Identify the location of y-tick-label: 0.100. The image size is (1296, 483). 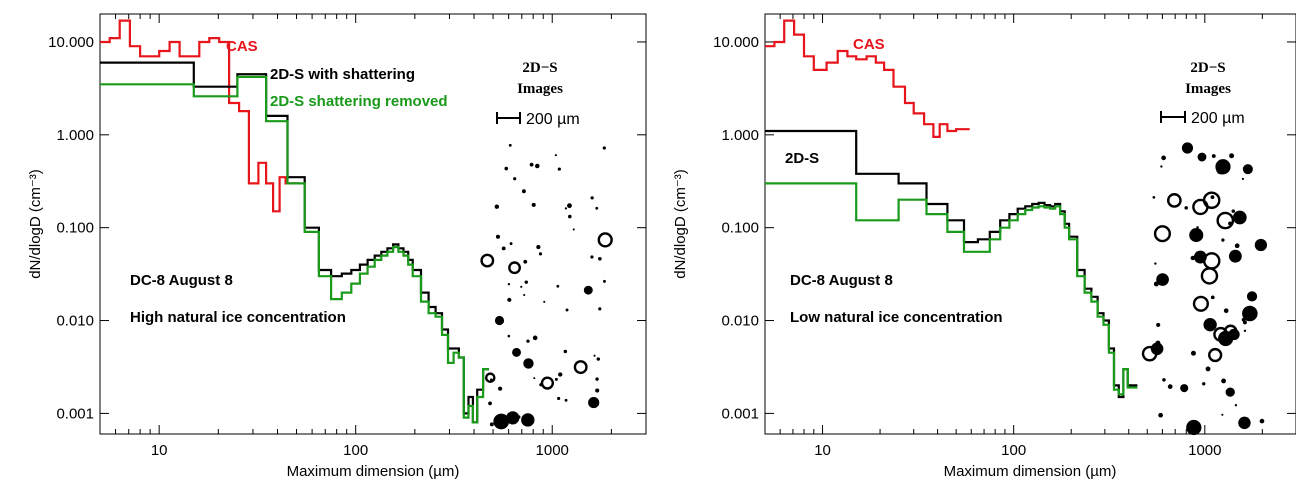
(75, 228).